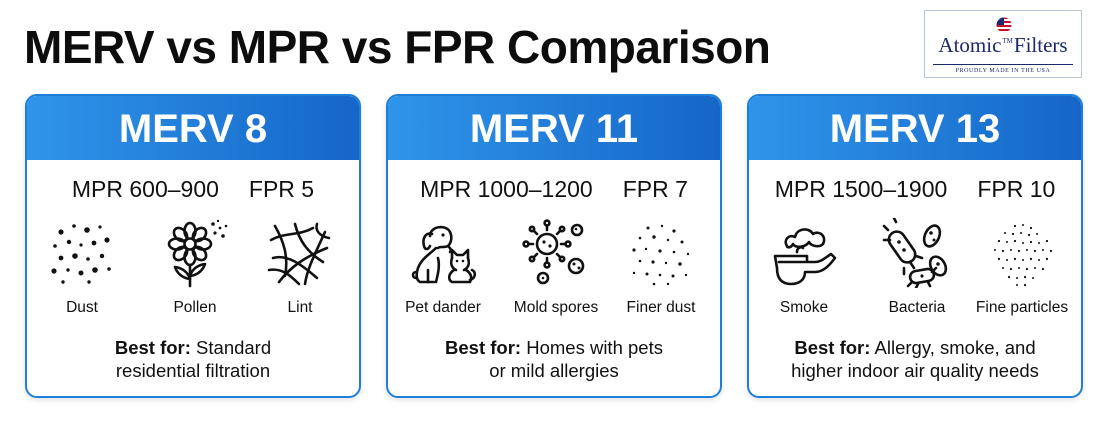 The width and height of the screenshot is (1100, 425). Describe the element at coordinates (197, 253) in the screenshot. I see `pollen-icon` at that location.